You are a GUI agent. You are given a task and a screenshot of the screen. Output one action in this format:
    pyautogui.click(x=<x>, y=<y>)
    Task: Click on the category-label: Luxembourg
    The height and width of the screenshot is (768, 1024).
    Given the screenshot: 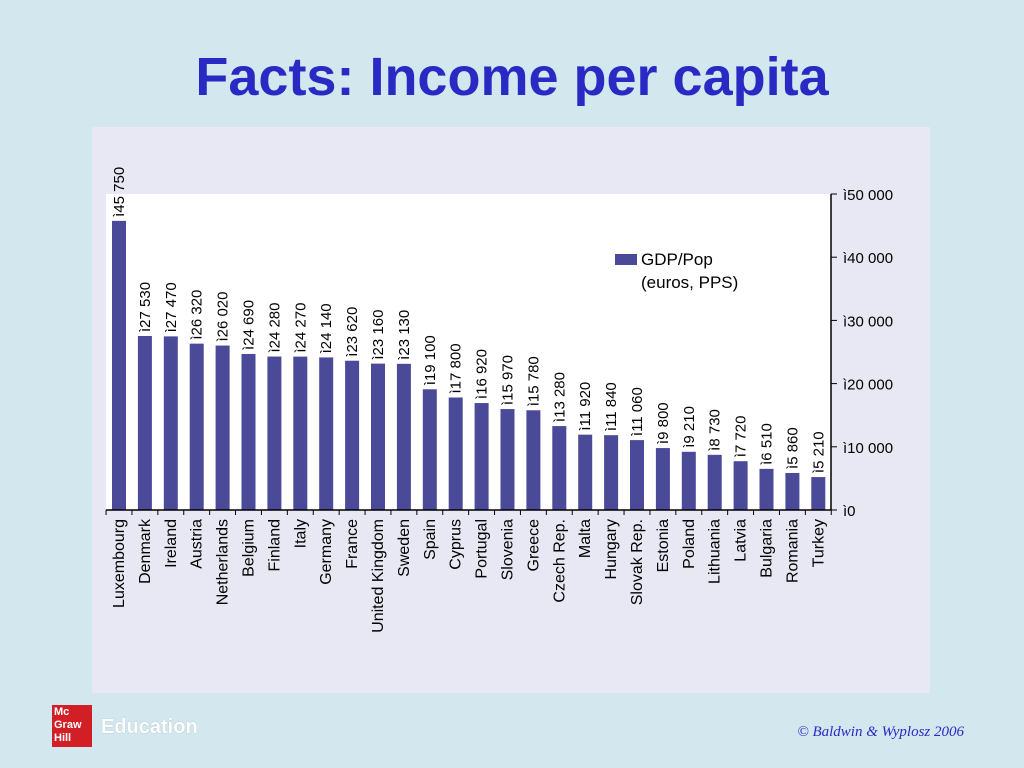 What is the action you would take?
    pyautogui.click(x=119, y=563)
    